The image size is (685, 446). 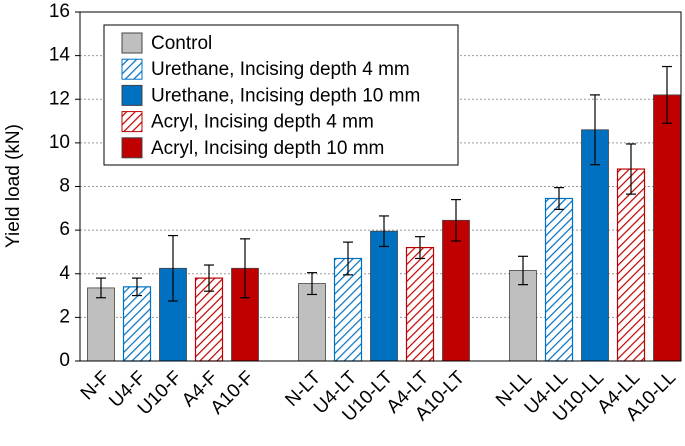 What do you see at coordinates (181, 43) in the screenshot?
I see `legend-label: Control` at bounding box center [181, 43].